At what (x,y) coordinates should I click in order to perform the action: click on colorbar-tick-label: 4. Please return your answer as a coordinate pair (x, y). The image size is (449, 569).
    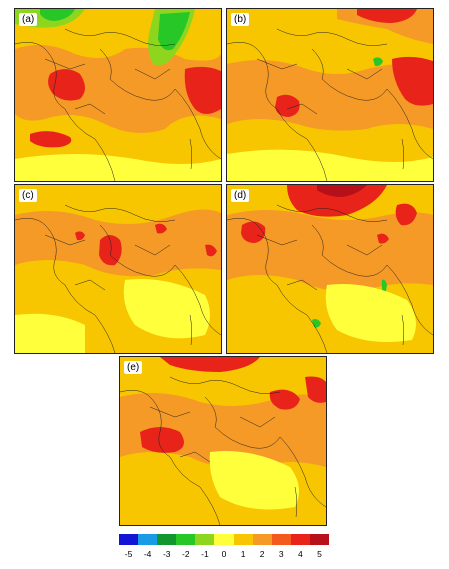
    Looking at the image, I should click on (300, 554).